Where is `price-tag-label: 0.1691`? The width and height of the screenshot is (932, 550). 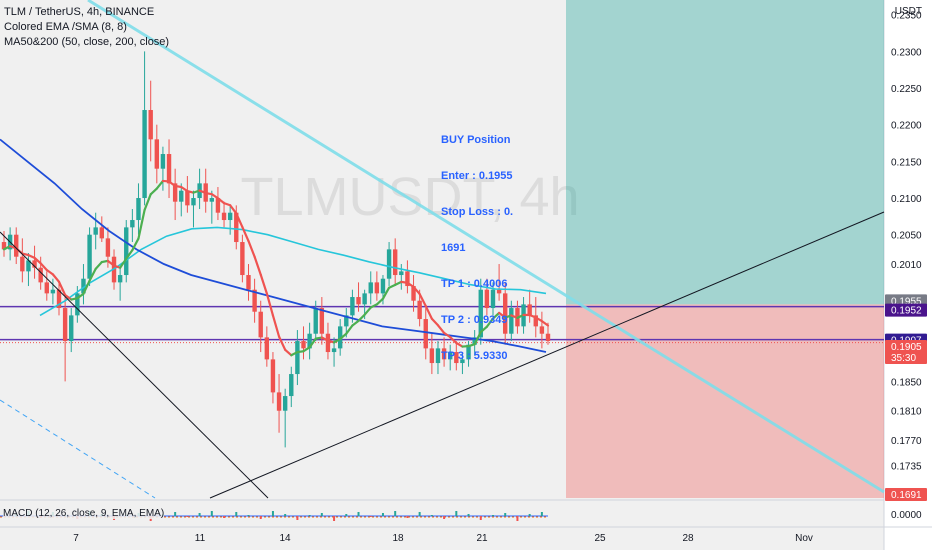 price-tag-label: 0.1691 is located at coordinates (906, 495).